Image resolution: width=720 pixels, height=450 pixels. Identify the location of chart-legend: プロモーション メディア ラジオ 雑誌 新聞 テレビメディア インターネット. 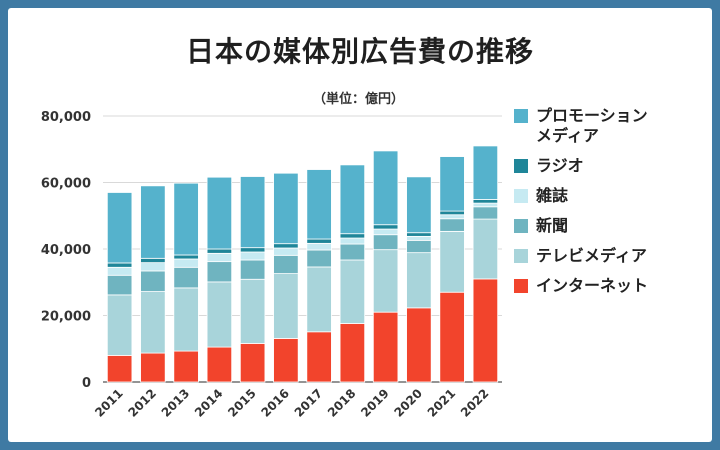
(611, 206).